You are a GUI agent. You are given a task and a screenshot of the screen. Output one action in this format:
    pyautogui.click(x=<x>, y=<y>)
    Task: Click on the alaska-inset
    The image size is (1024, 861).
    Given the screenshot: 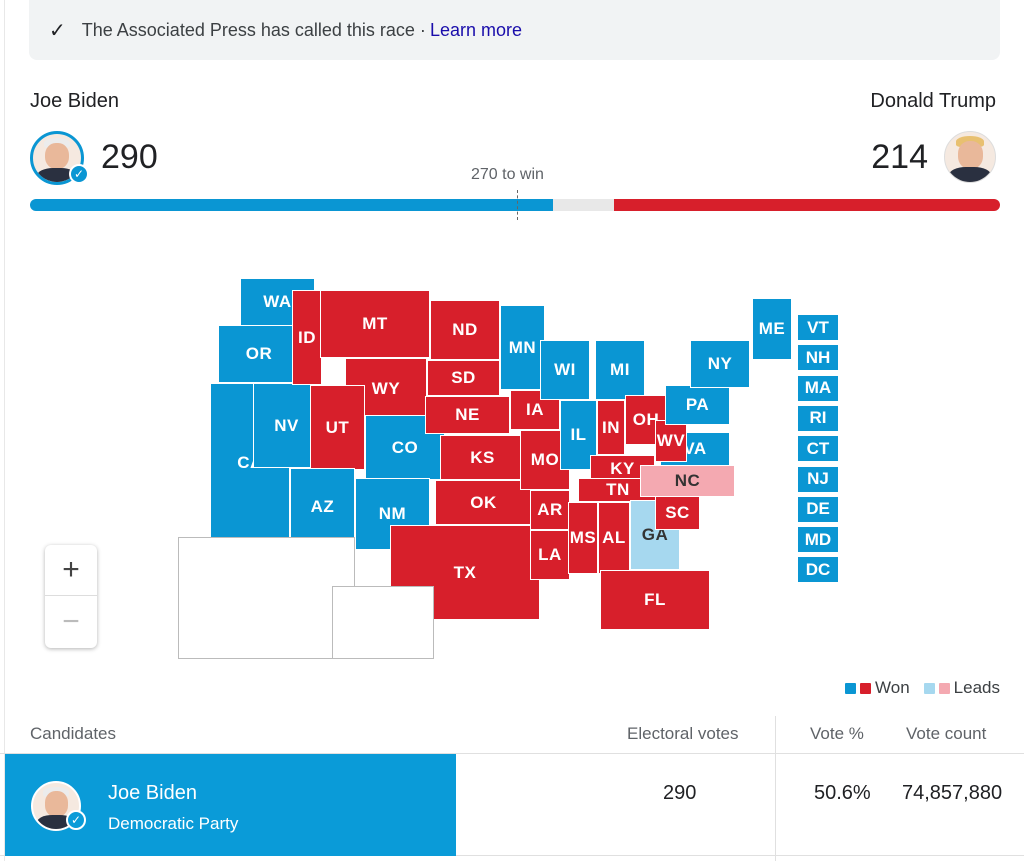 What is the action you would take?
    pyautogui.click(x=266, y=598)
    